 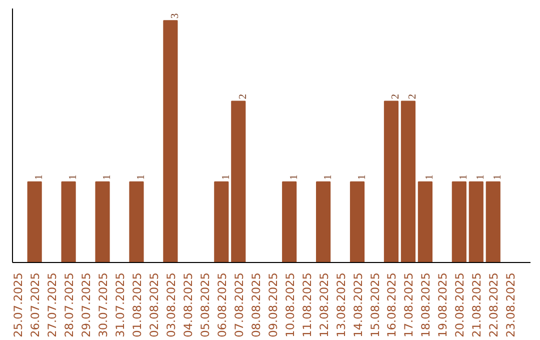 I want to click on x-tick-label: 14.08.2025, so click(x=357, y=305).